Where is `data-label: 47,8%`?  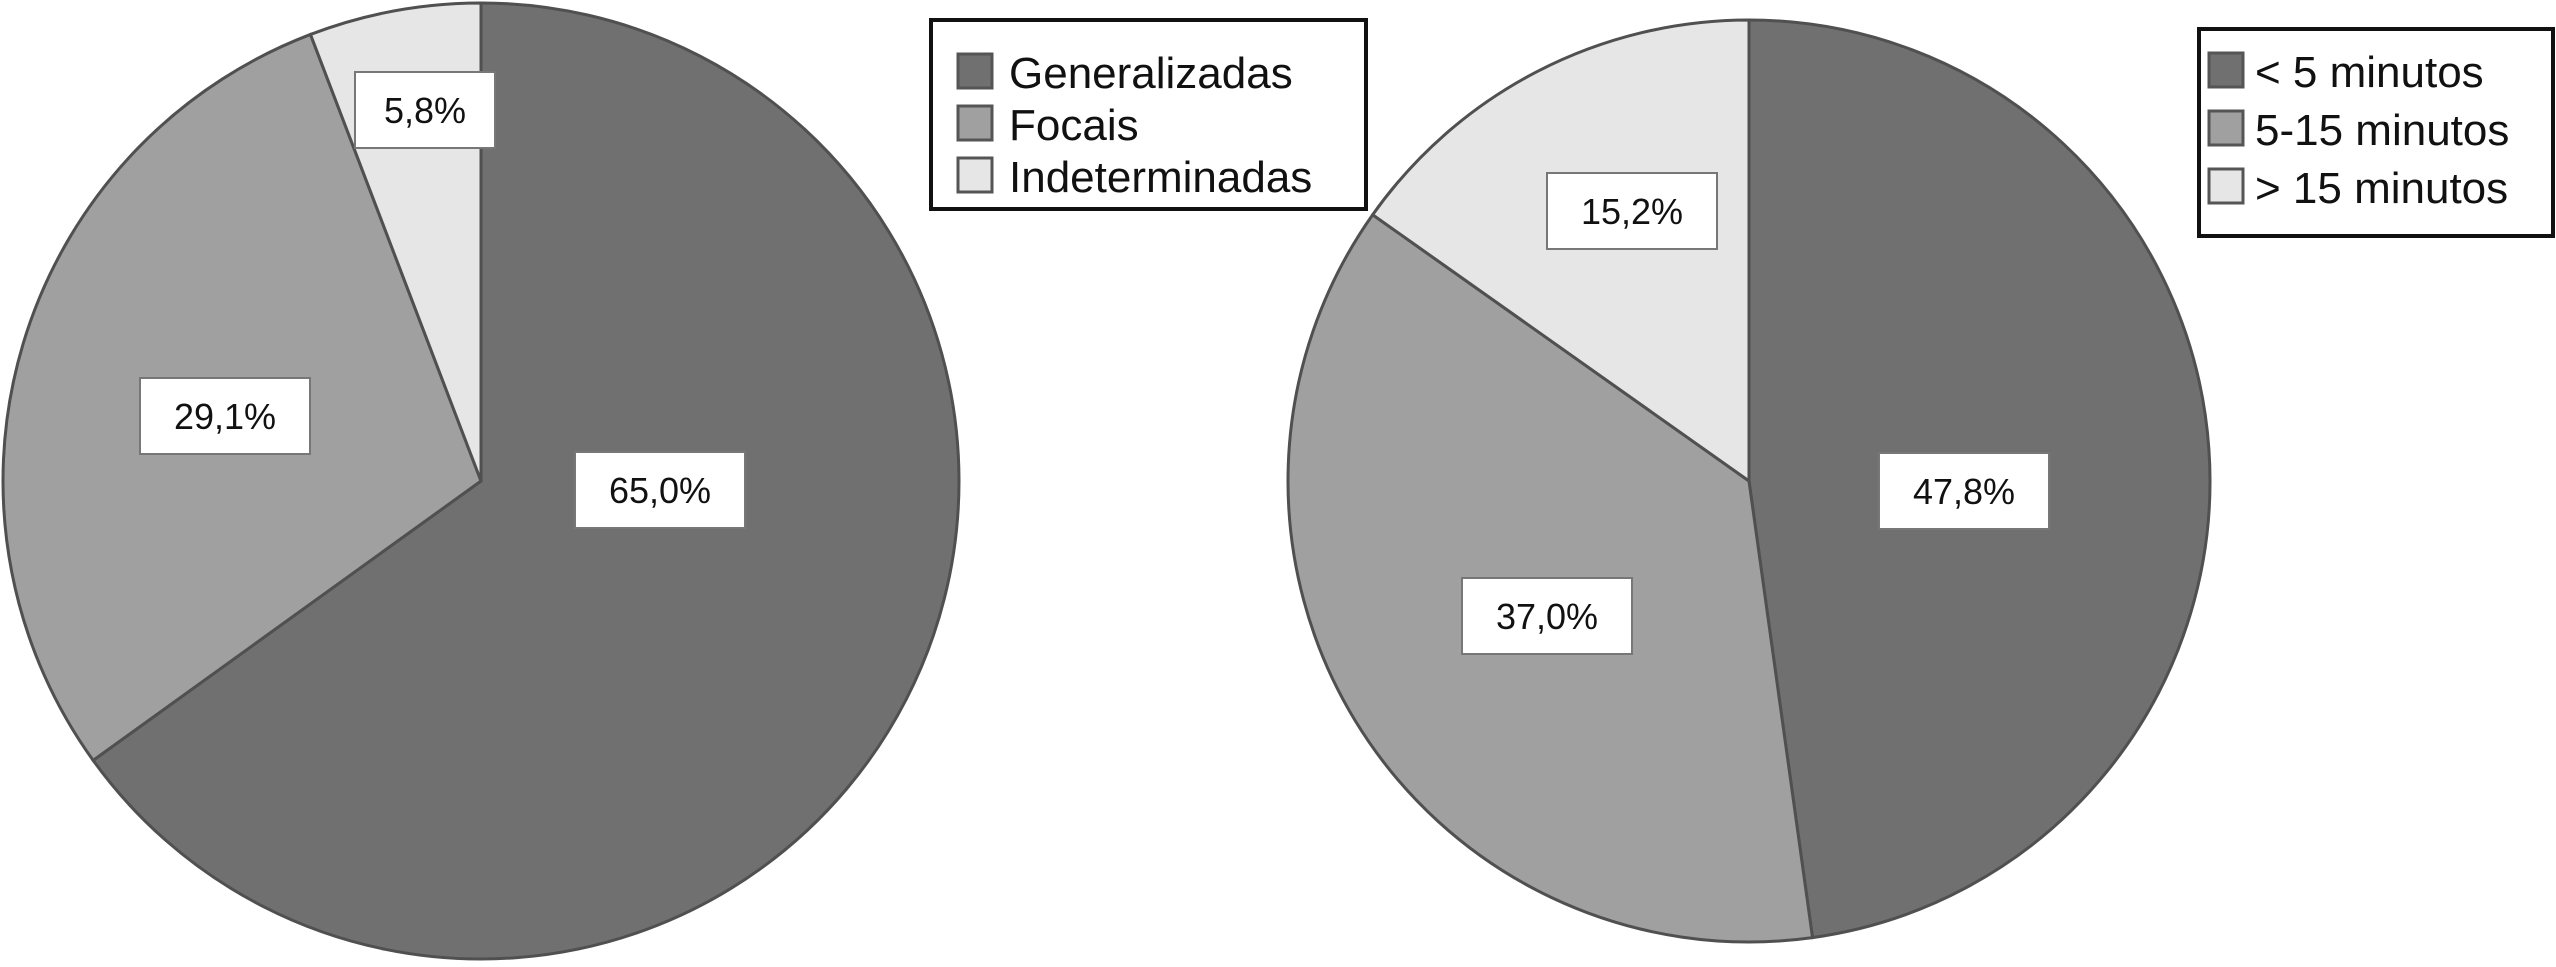 data-label: 47,8% is located at coordinates (1964, 491).